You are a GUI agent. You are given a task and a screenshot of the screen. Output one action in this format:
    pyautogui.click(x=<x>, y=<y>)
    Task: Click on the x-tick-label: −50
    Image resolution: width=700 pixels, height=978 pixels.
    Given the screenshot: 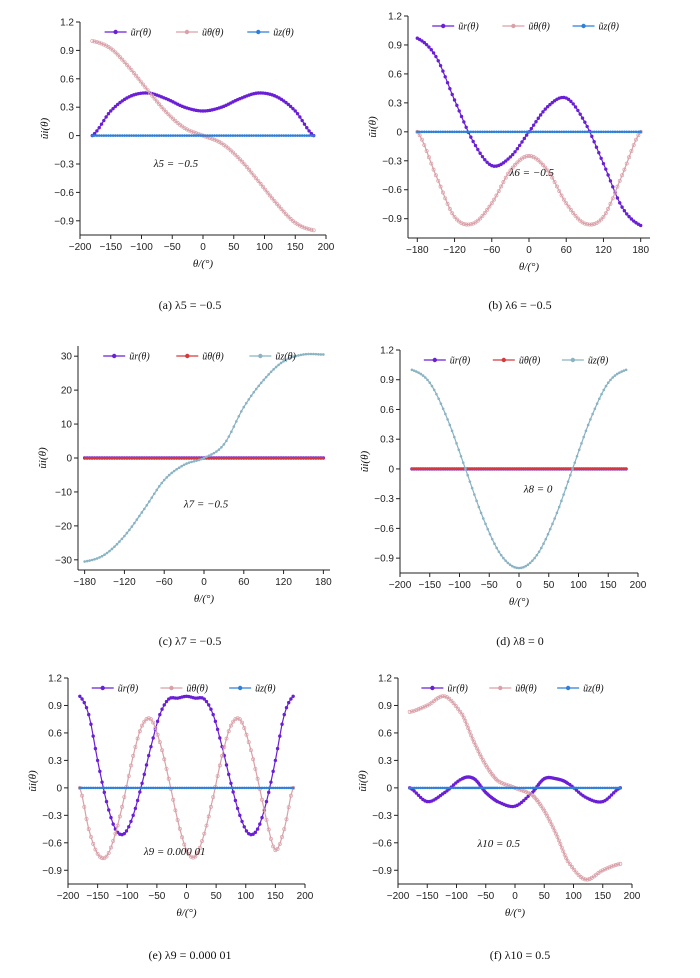 What is the action you would take?
    pyautogui.click(x=172, y=247)
    